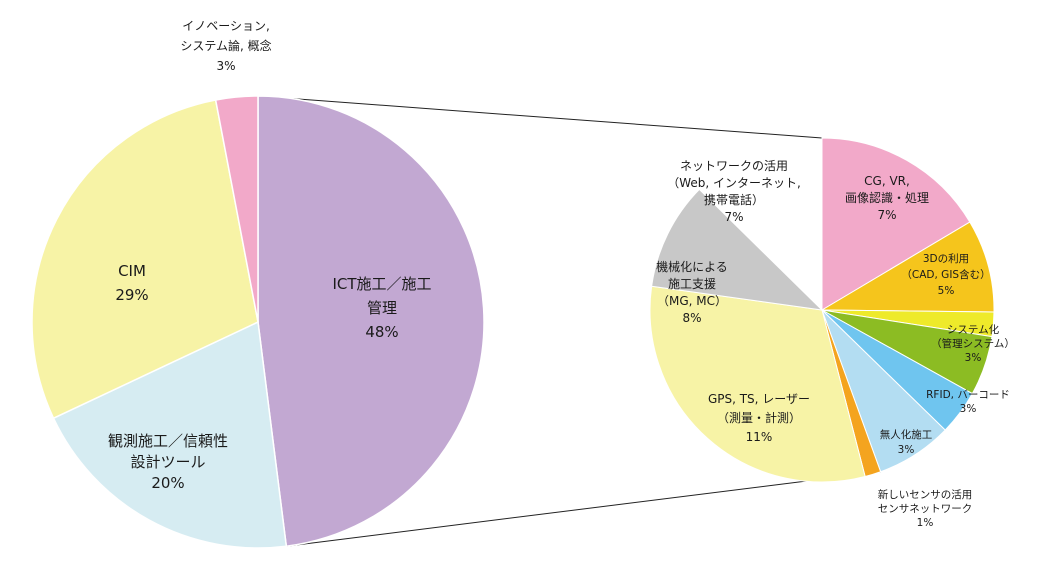 The image size is (1055, 585). What do you see at coordinates (973, 343) in the screenshot?
I see `sub-label-2: システム化（管理システム） 3%` at bounding box center [973, 343].